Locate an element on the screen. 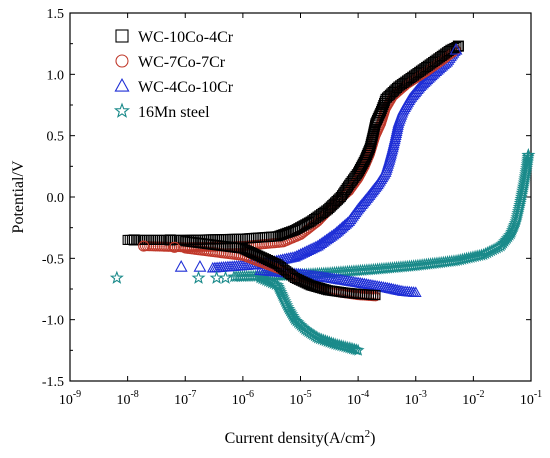 The width and height of the screenshot is (550, 458). x-tick-label: 10⁻² is located at coordinates (473, 398).